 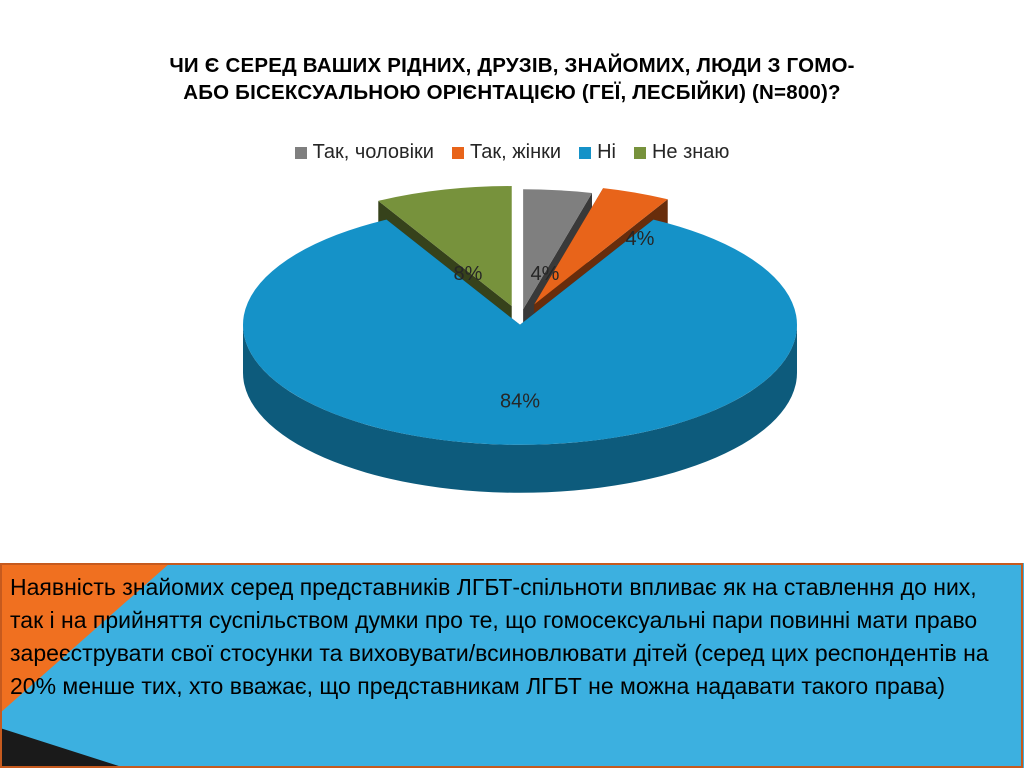 I want to click on legend-item-dont-know: Не знаю, so click(x=681, y=152).